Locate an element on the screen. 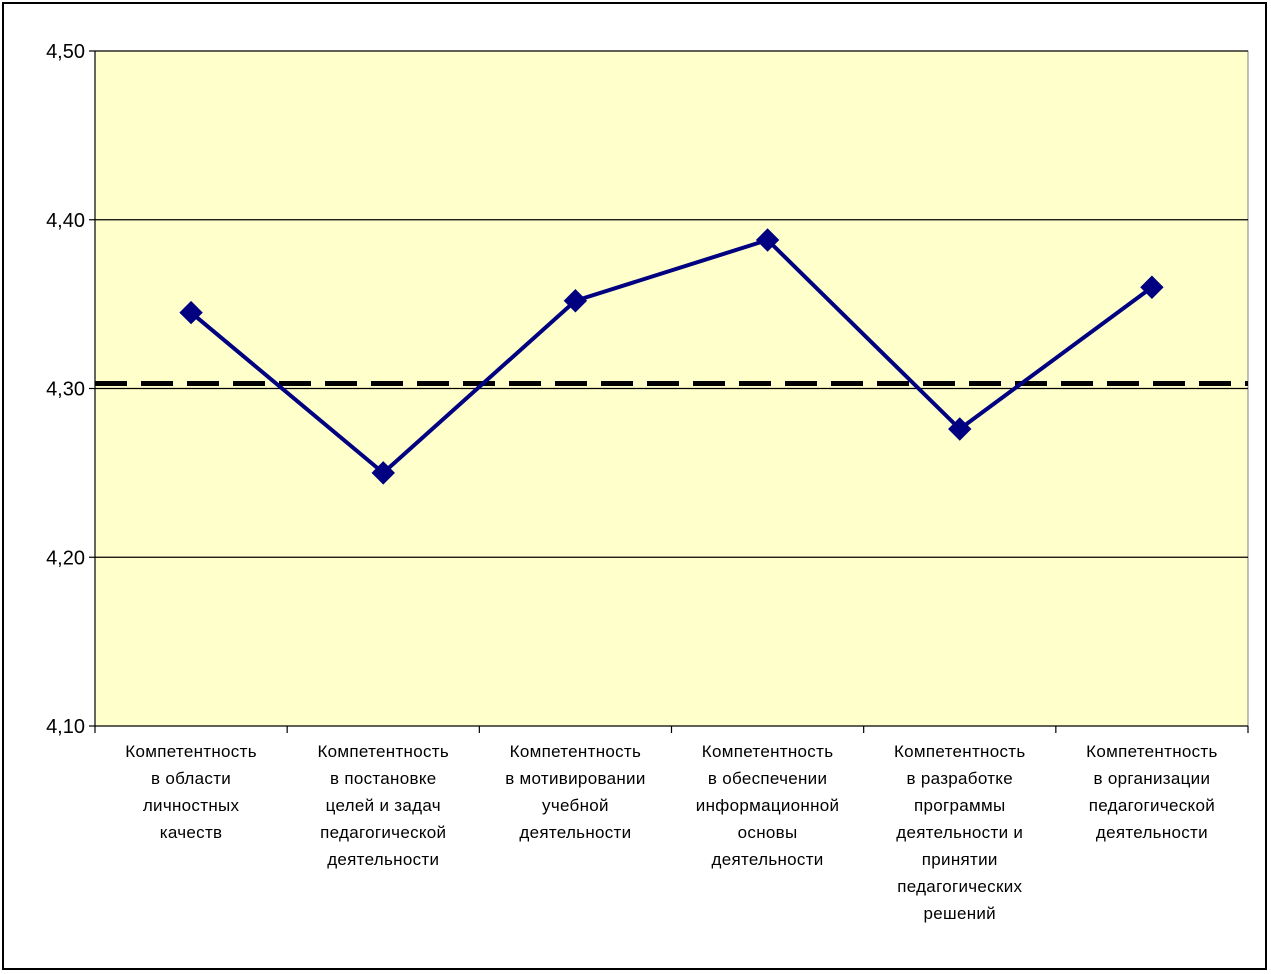 The height and width of the screenshot is (974, 1271). y-tick-label: 4,40 is located at coordinates (65, 221).